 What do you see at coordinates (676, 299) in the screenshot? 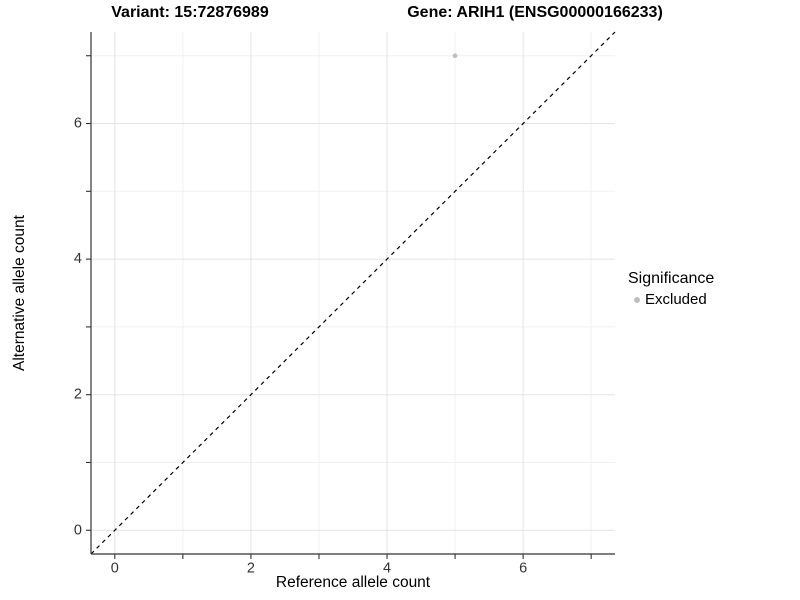
I see `legend-item-label: Excluded` at bounding box center [676, 299].